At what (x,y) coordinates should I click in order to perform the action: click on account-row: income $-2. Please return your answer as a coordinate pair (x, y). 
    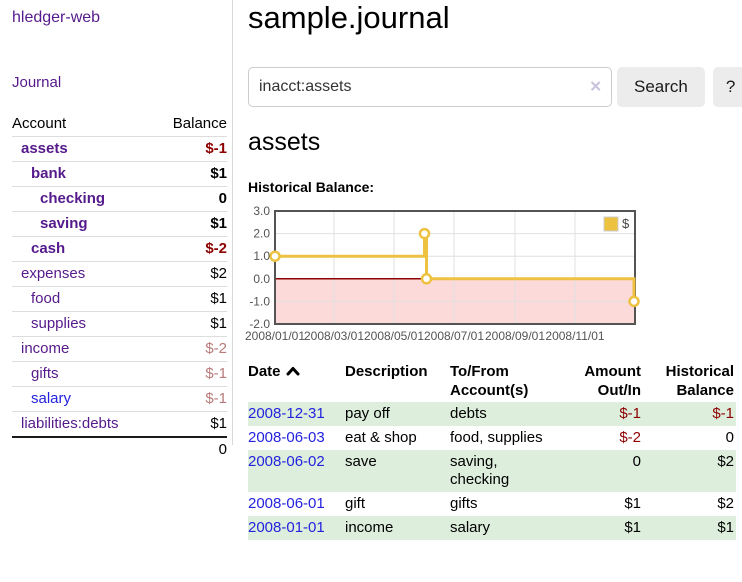
    Looking at the image, I should click on (119, 349).